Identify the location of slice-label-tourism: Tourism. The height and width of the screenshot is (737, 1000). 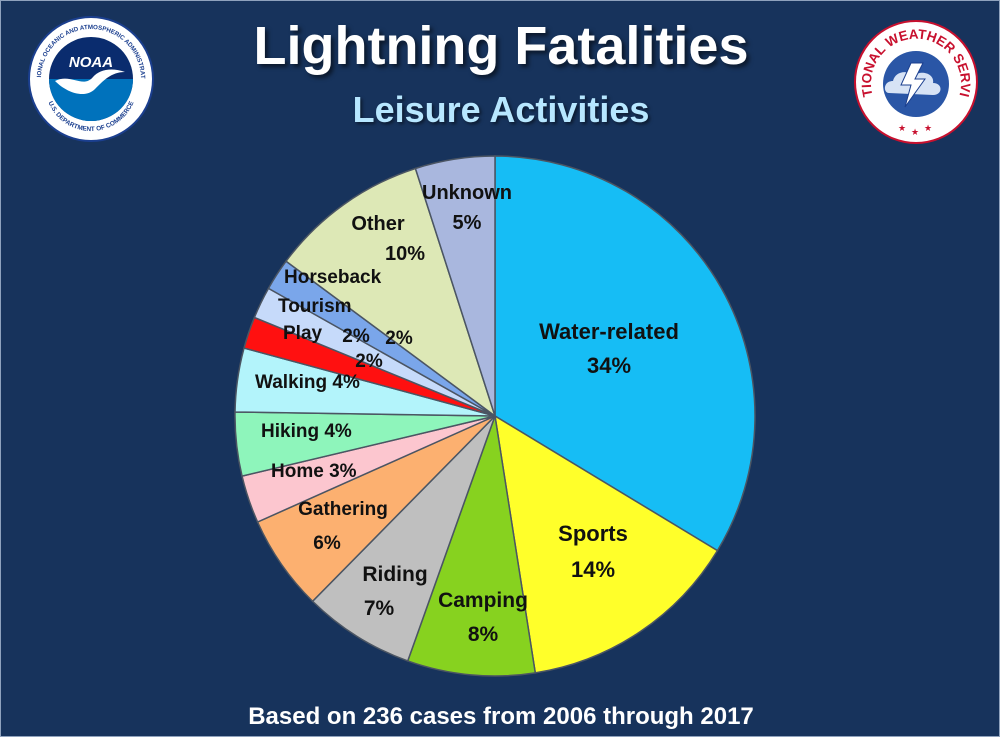
(315, 306).